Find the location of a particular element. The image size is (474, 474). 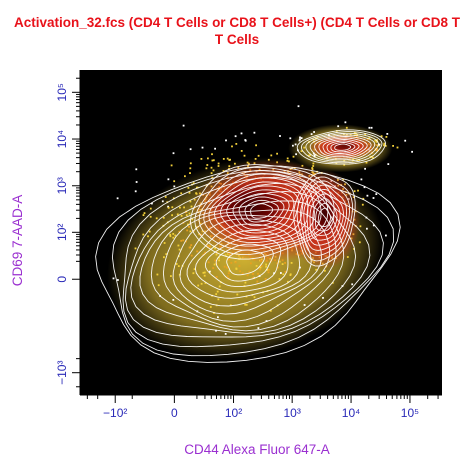

y-tick-label: 0 is located at coordinates (62, 279).